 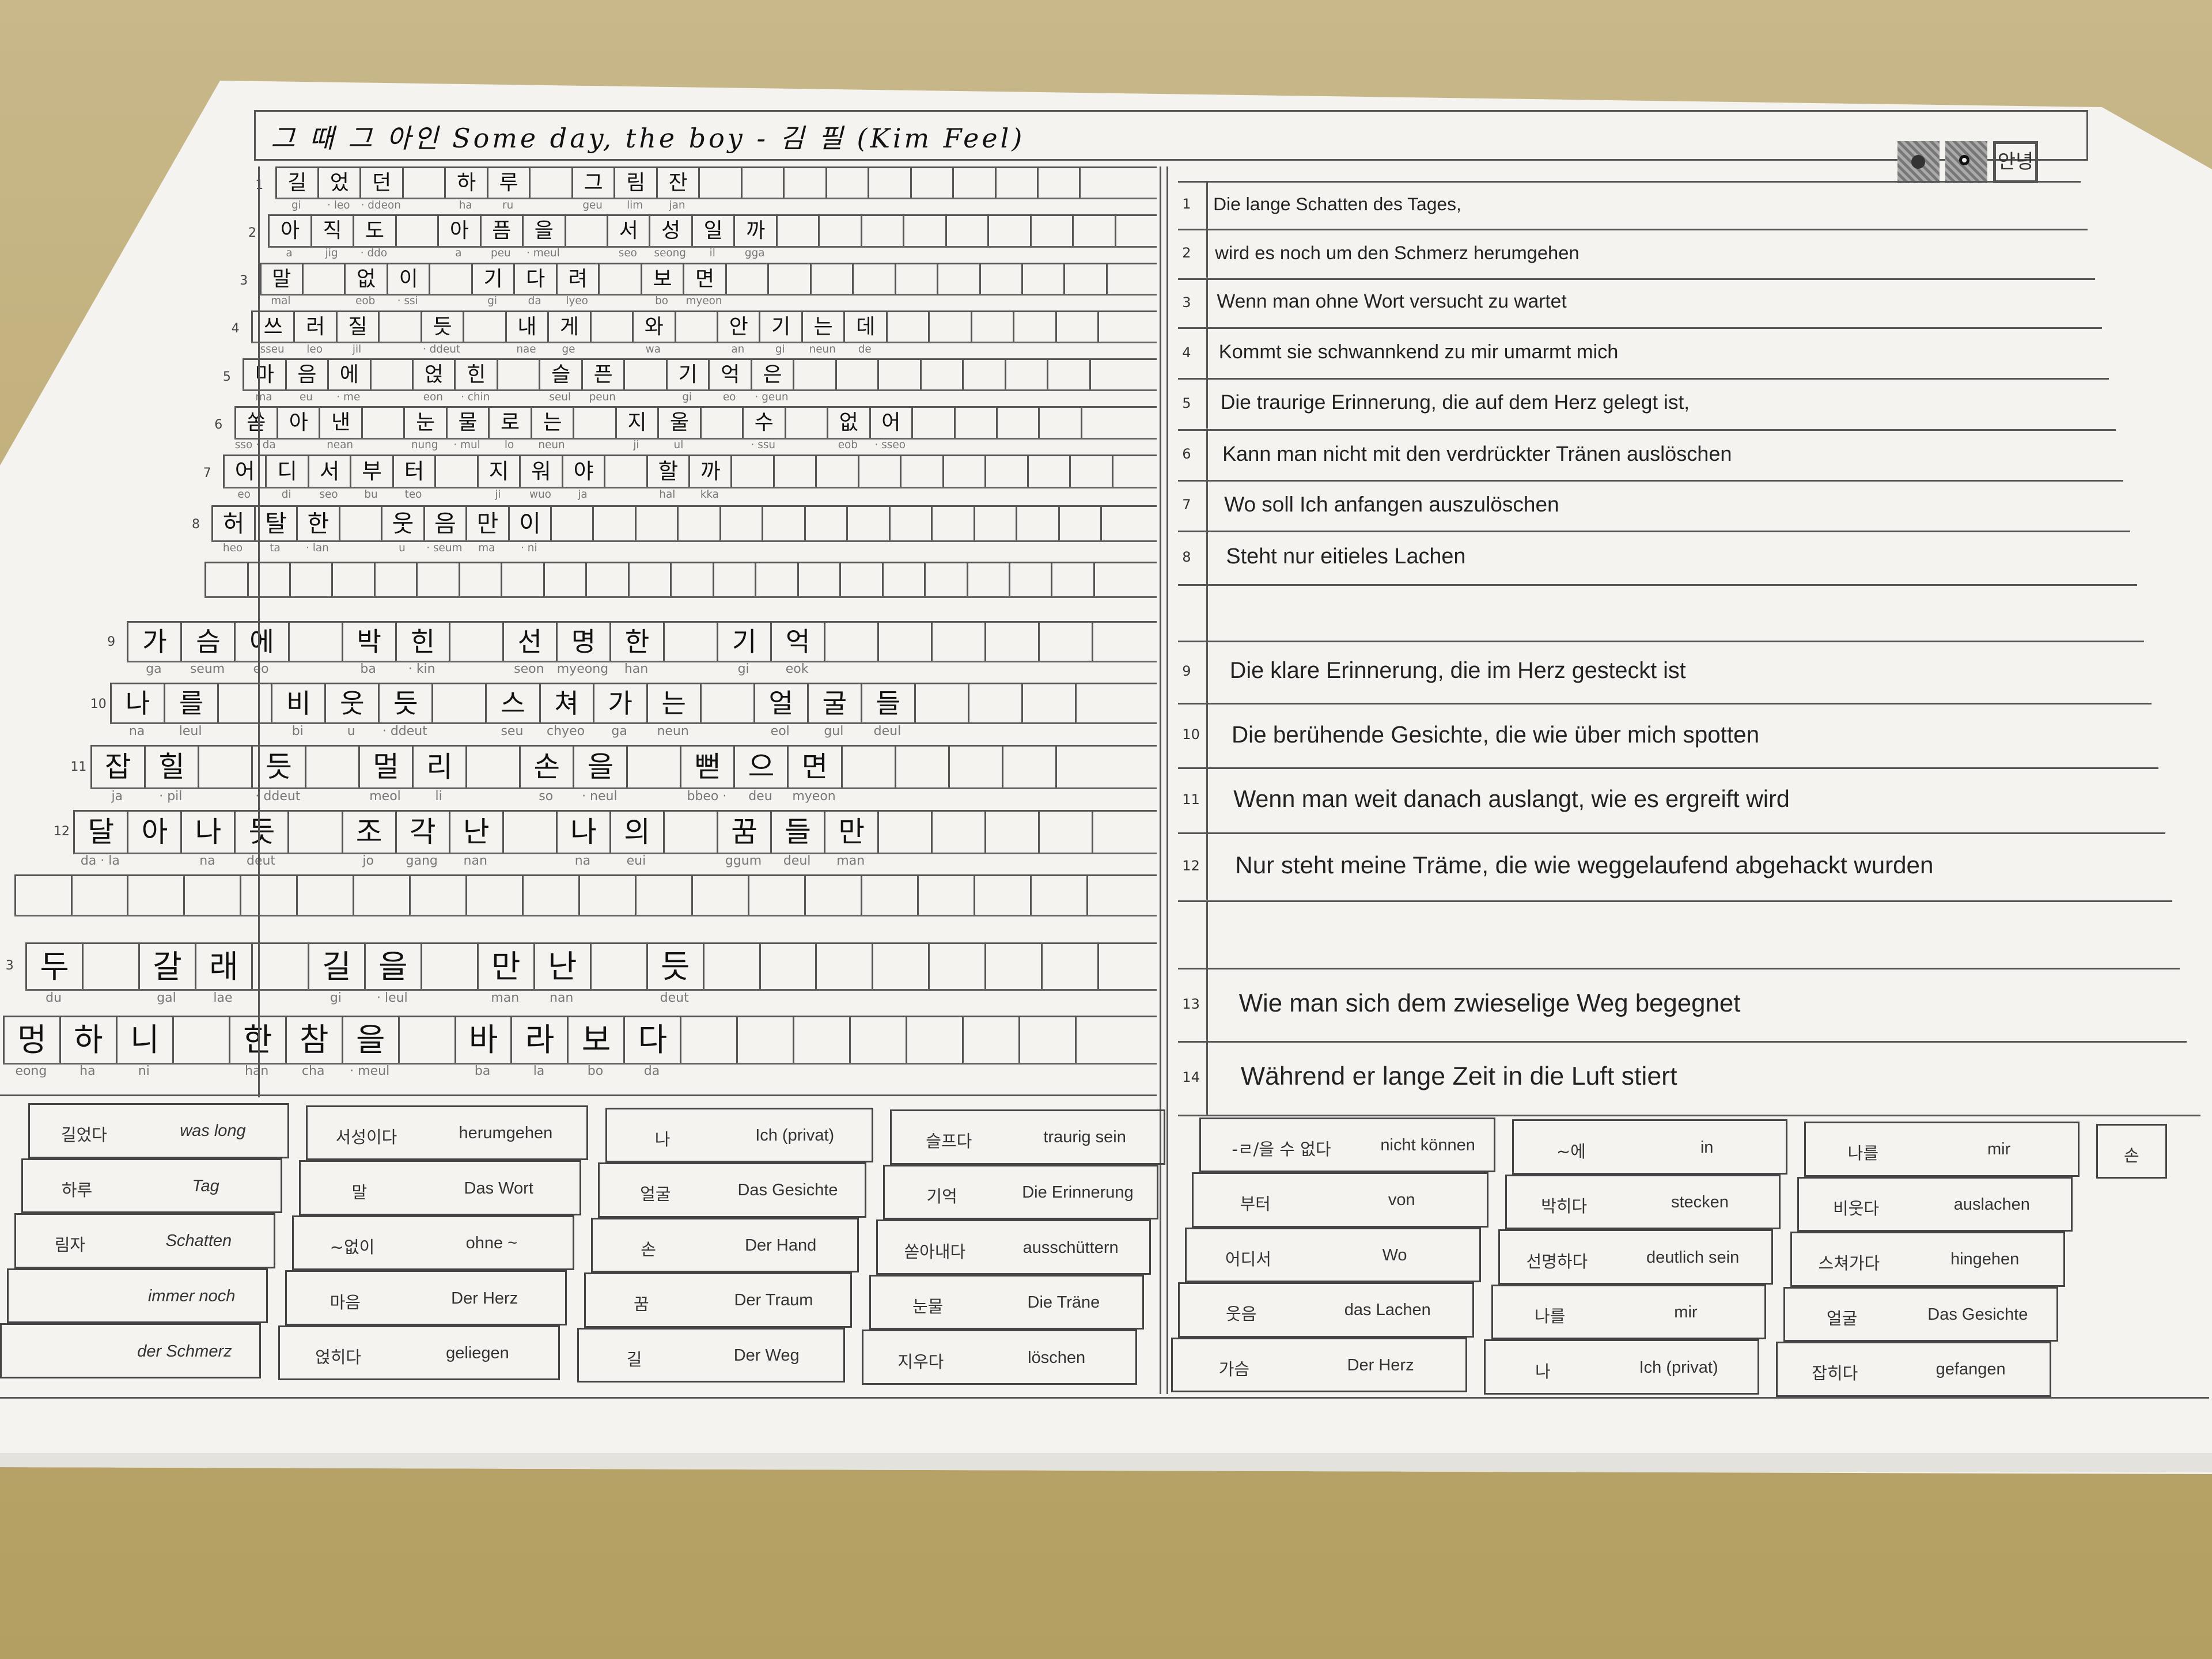 I want to click on hangul-character: 서, so click(x=628, y=231).